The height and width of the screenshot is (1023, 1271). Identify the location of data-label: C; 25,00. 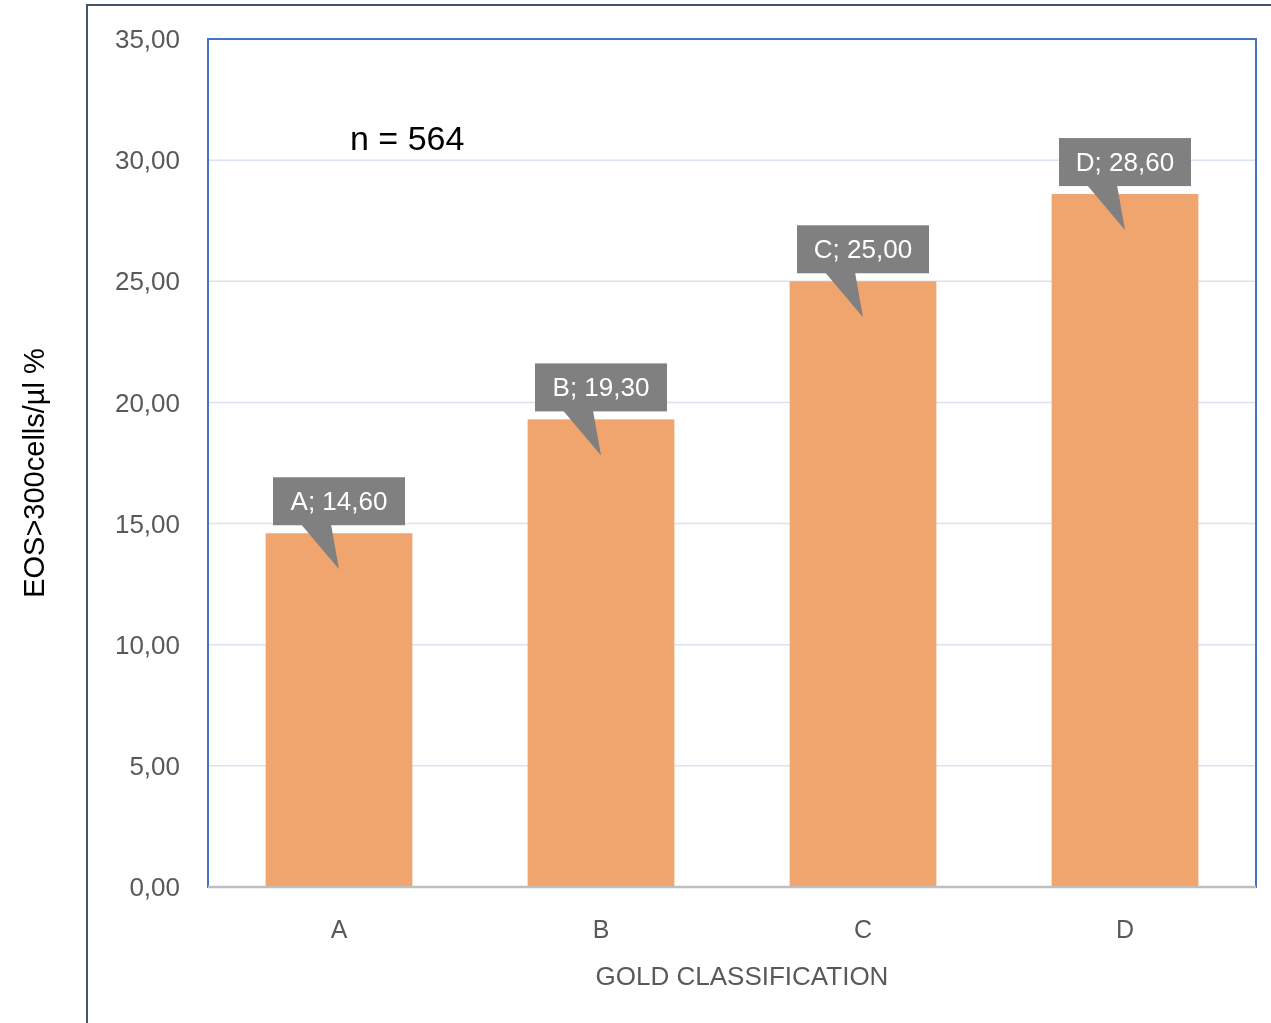
(863, 249).